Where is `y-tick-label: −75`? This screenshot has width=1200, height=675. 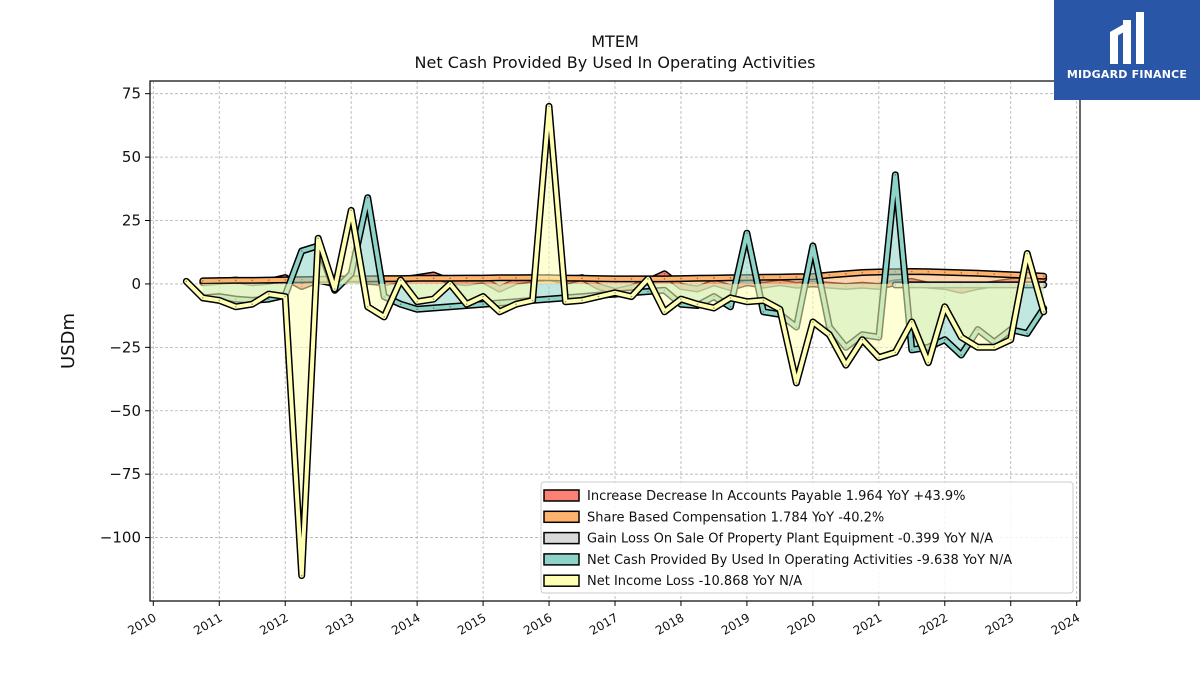 y-tick-label: −75 is located at coordinates (125, 474).